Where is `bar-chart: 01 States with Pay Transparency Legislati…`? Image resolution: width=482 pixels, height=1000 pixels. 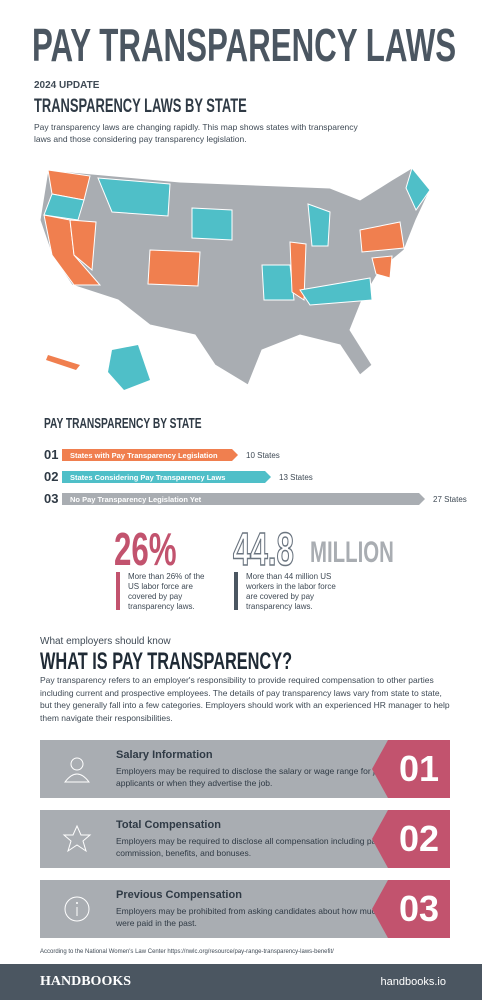
bar-chart: 01 States with Pay Transparency Legislati… is located at coordinates (255, 476).